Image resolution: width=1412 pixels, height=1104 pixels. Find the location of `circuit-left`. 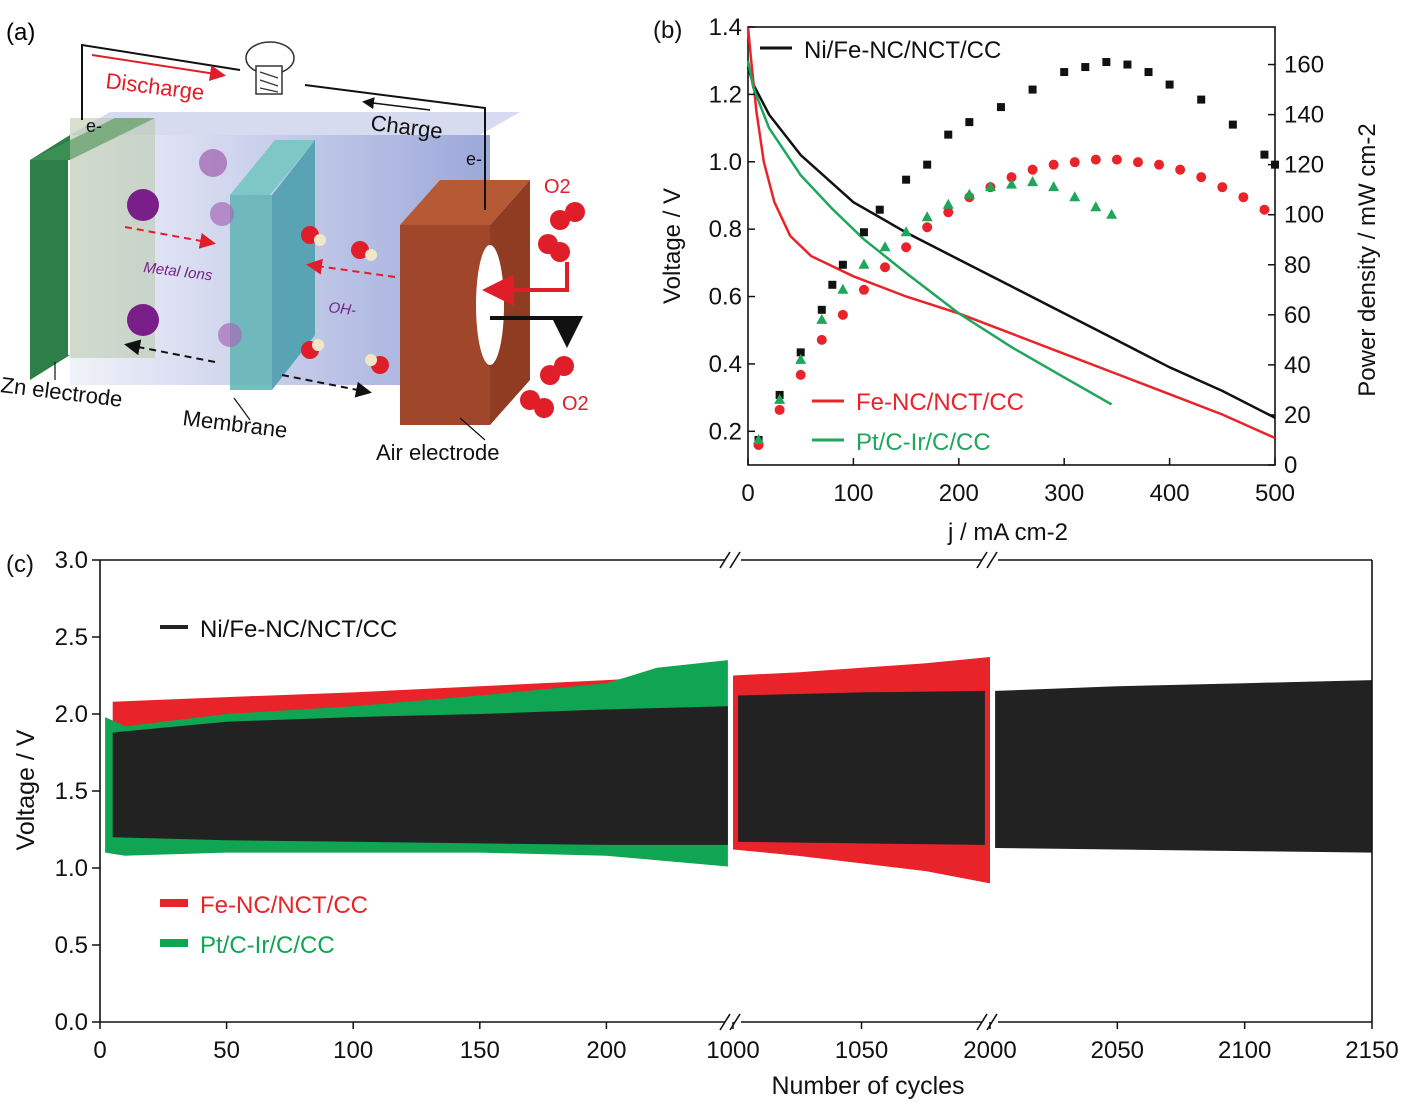

circuit-left is located at coordinates (161, 81).